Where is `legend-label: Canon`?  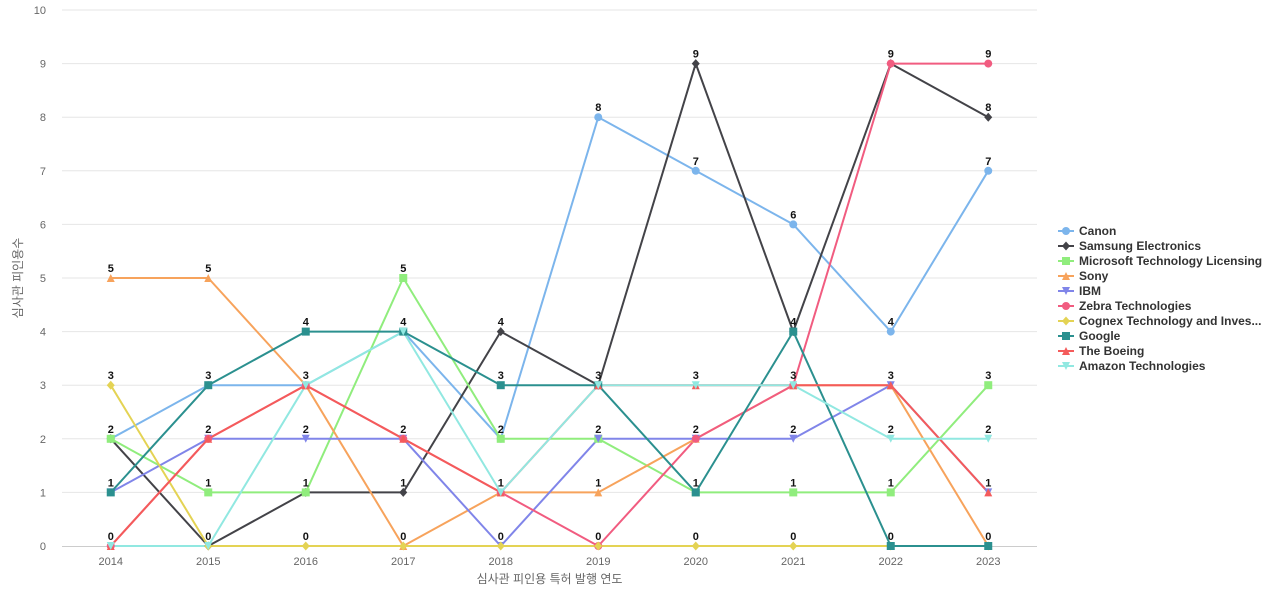 legend-label: Canon is located at coordinates (1097, 231).